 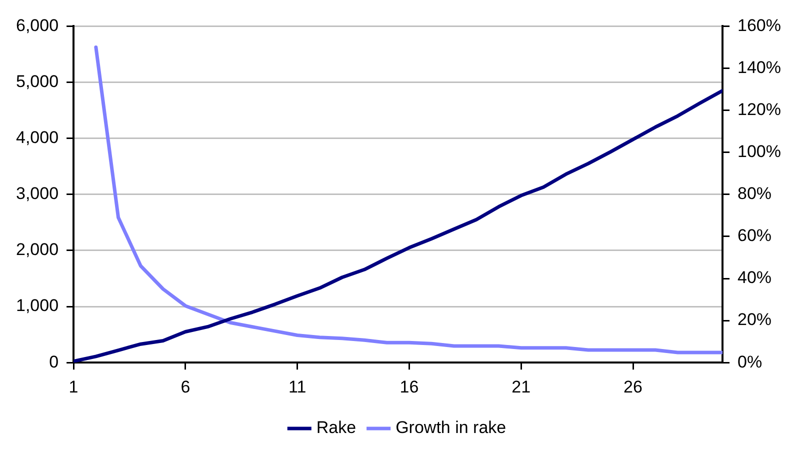 I want to click on y2-tick-label: 60%, so click(x=755, y=236).